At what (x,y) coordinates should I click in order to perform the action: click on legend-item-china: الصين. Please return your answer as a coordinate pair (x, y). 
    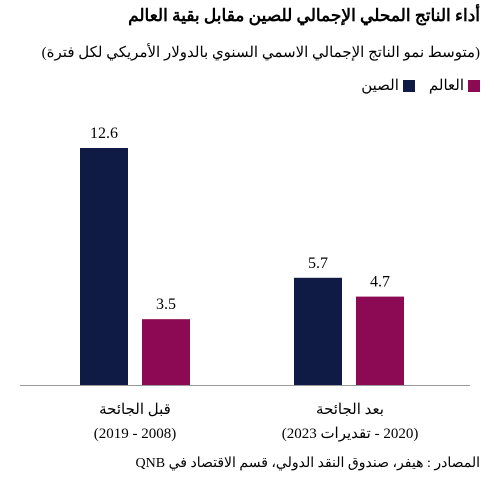
    Looking at the image, I should click on (388, 85).